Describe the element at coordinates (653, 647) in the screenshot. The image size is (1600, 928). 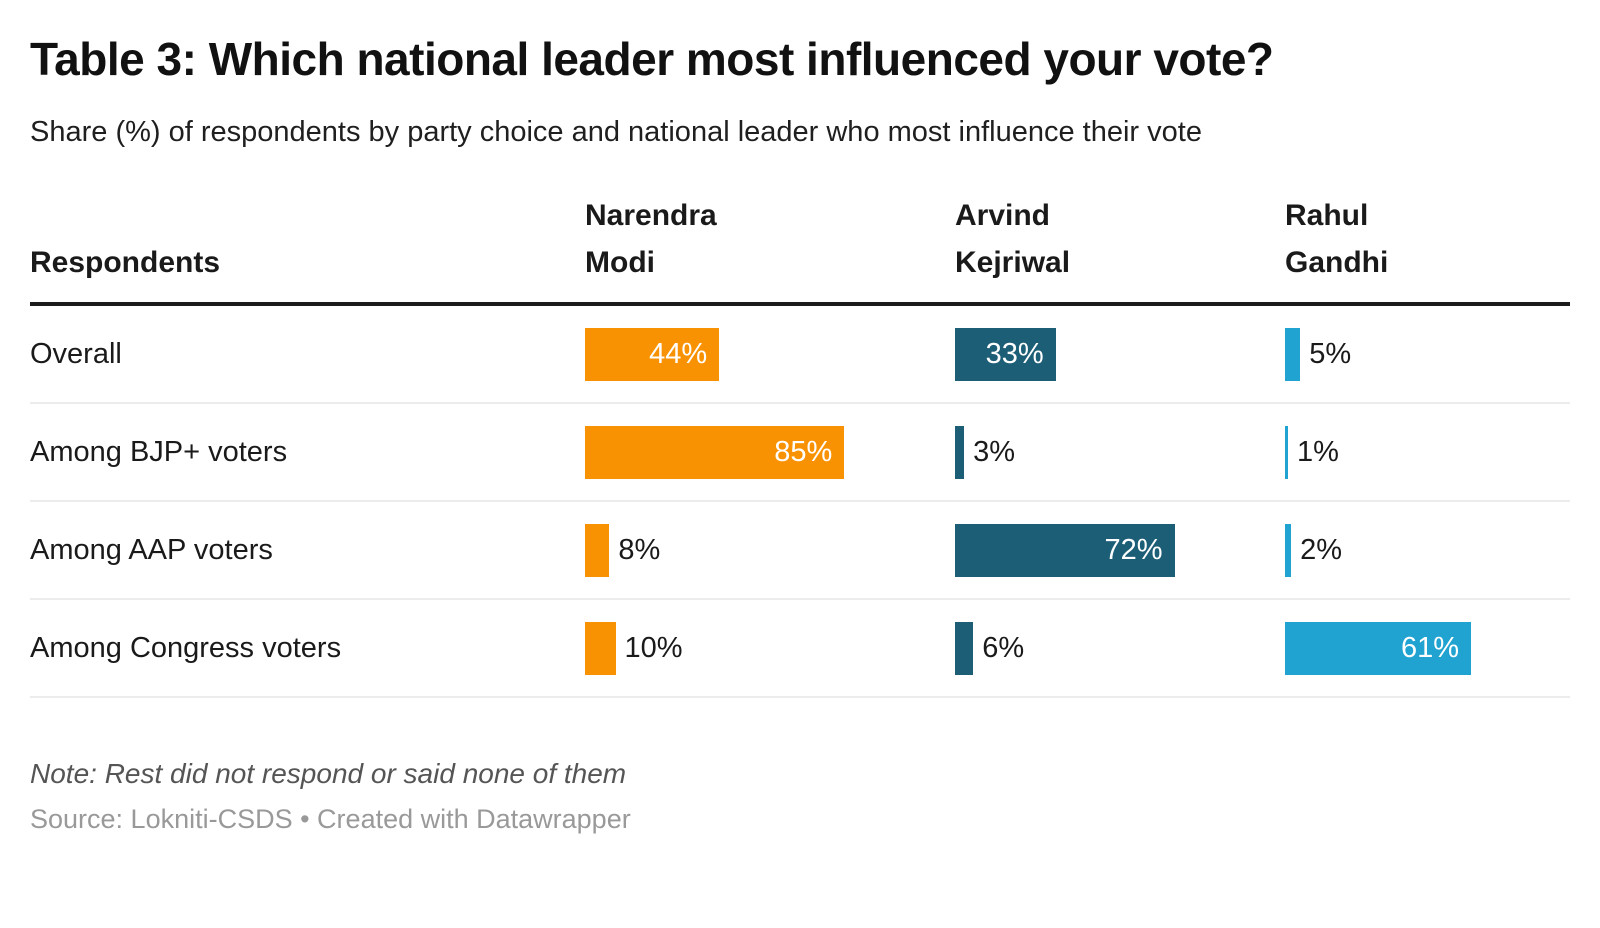
I see `bar-value-label: 10%` at that location.